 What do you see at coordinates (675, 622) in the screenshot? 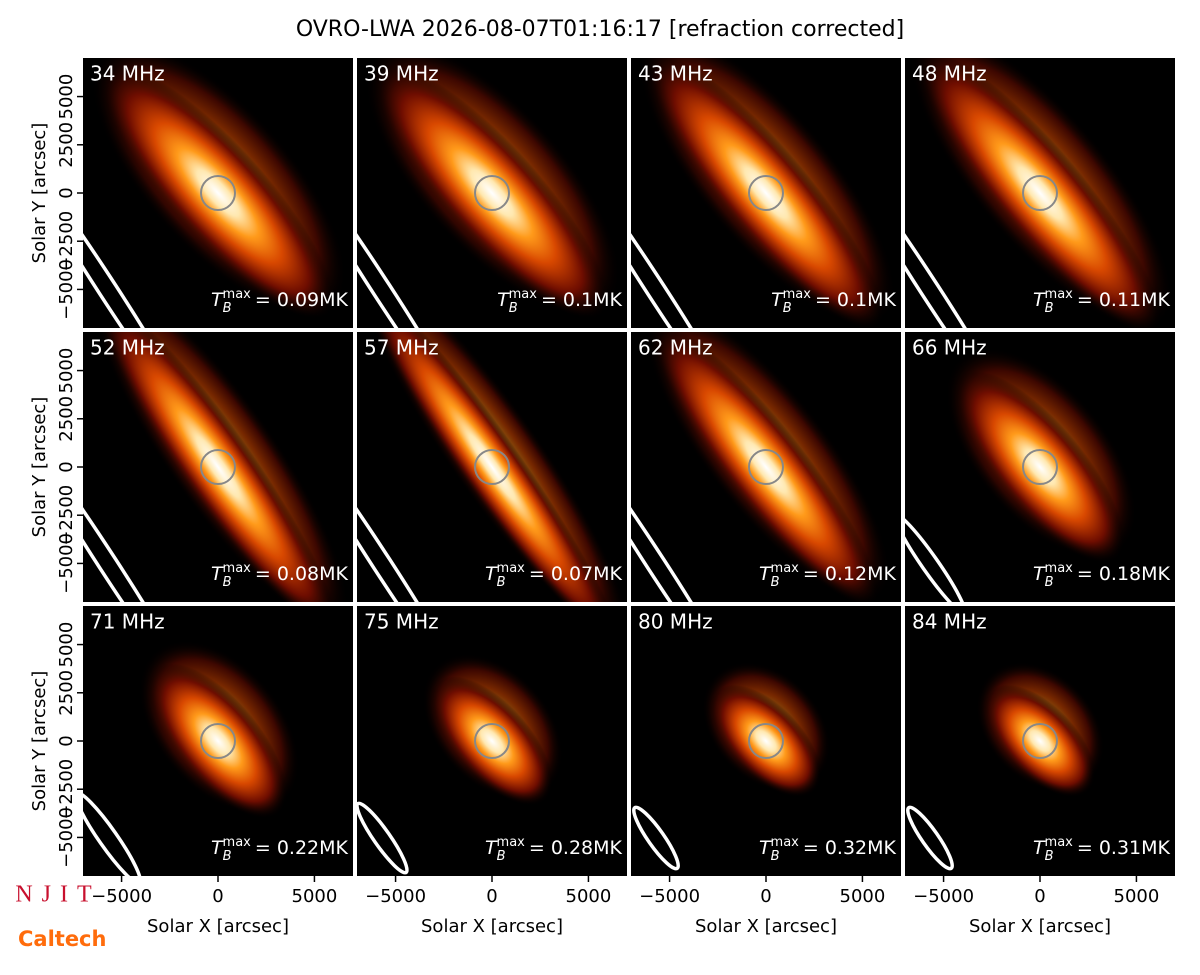
I see `panel-title: 80 MHz` at bounding box center [675, 622].